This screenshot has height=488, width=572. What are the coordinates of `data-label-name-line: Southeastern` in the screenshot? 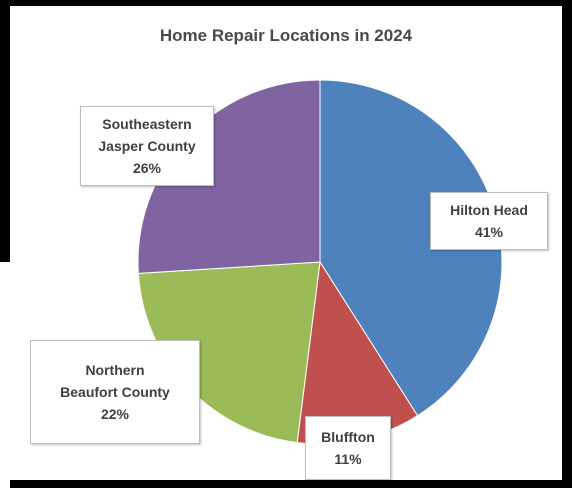 It's located at (147, 124).